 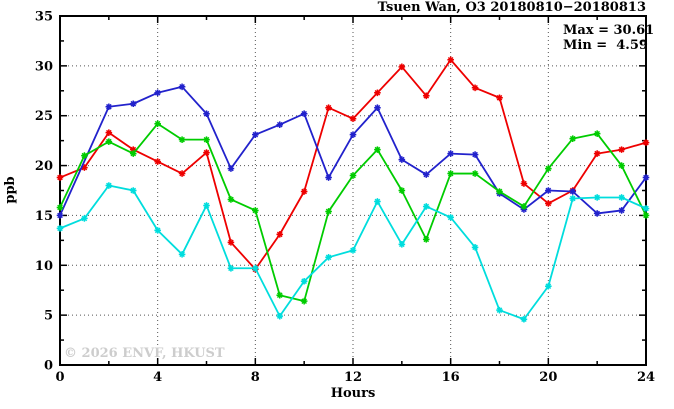 I want to click on min-annotation: Min = 4.59, so click(x=605, y=45).